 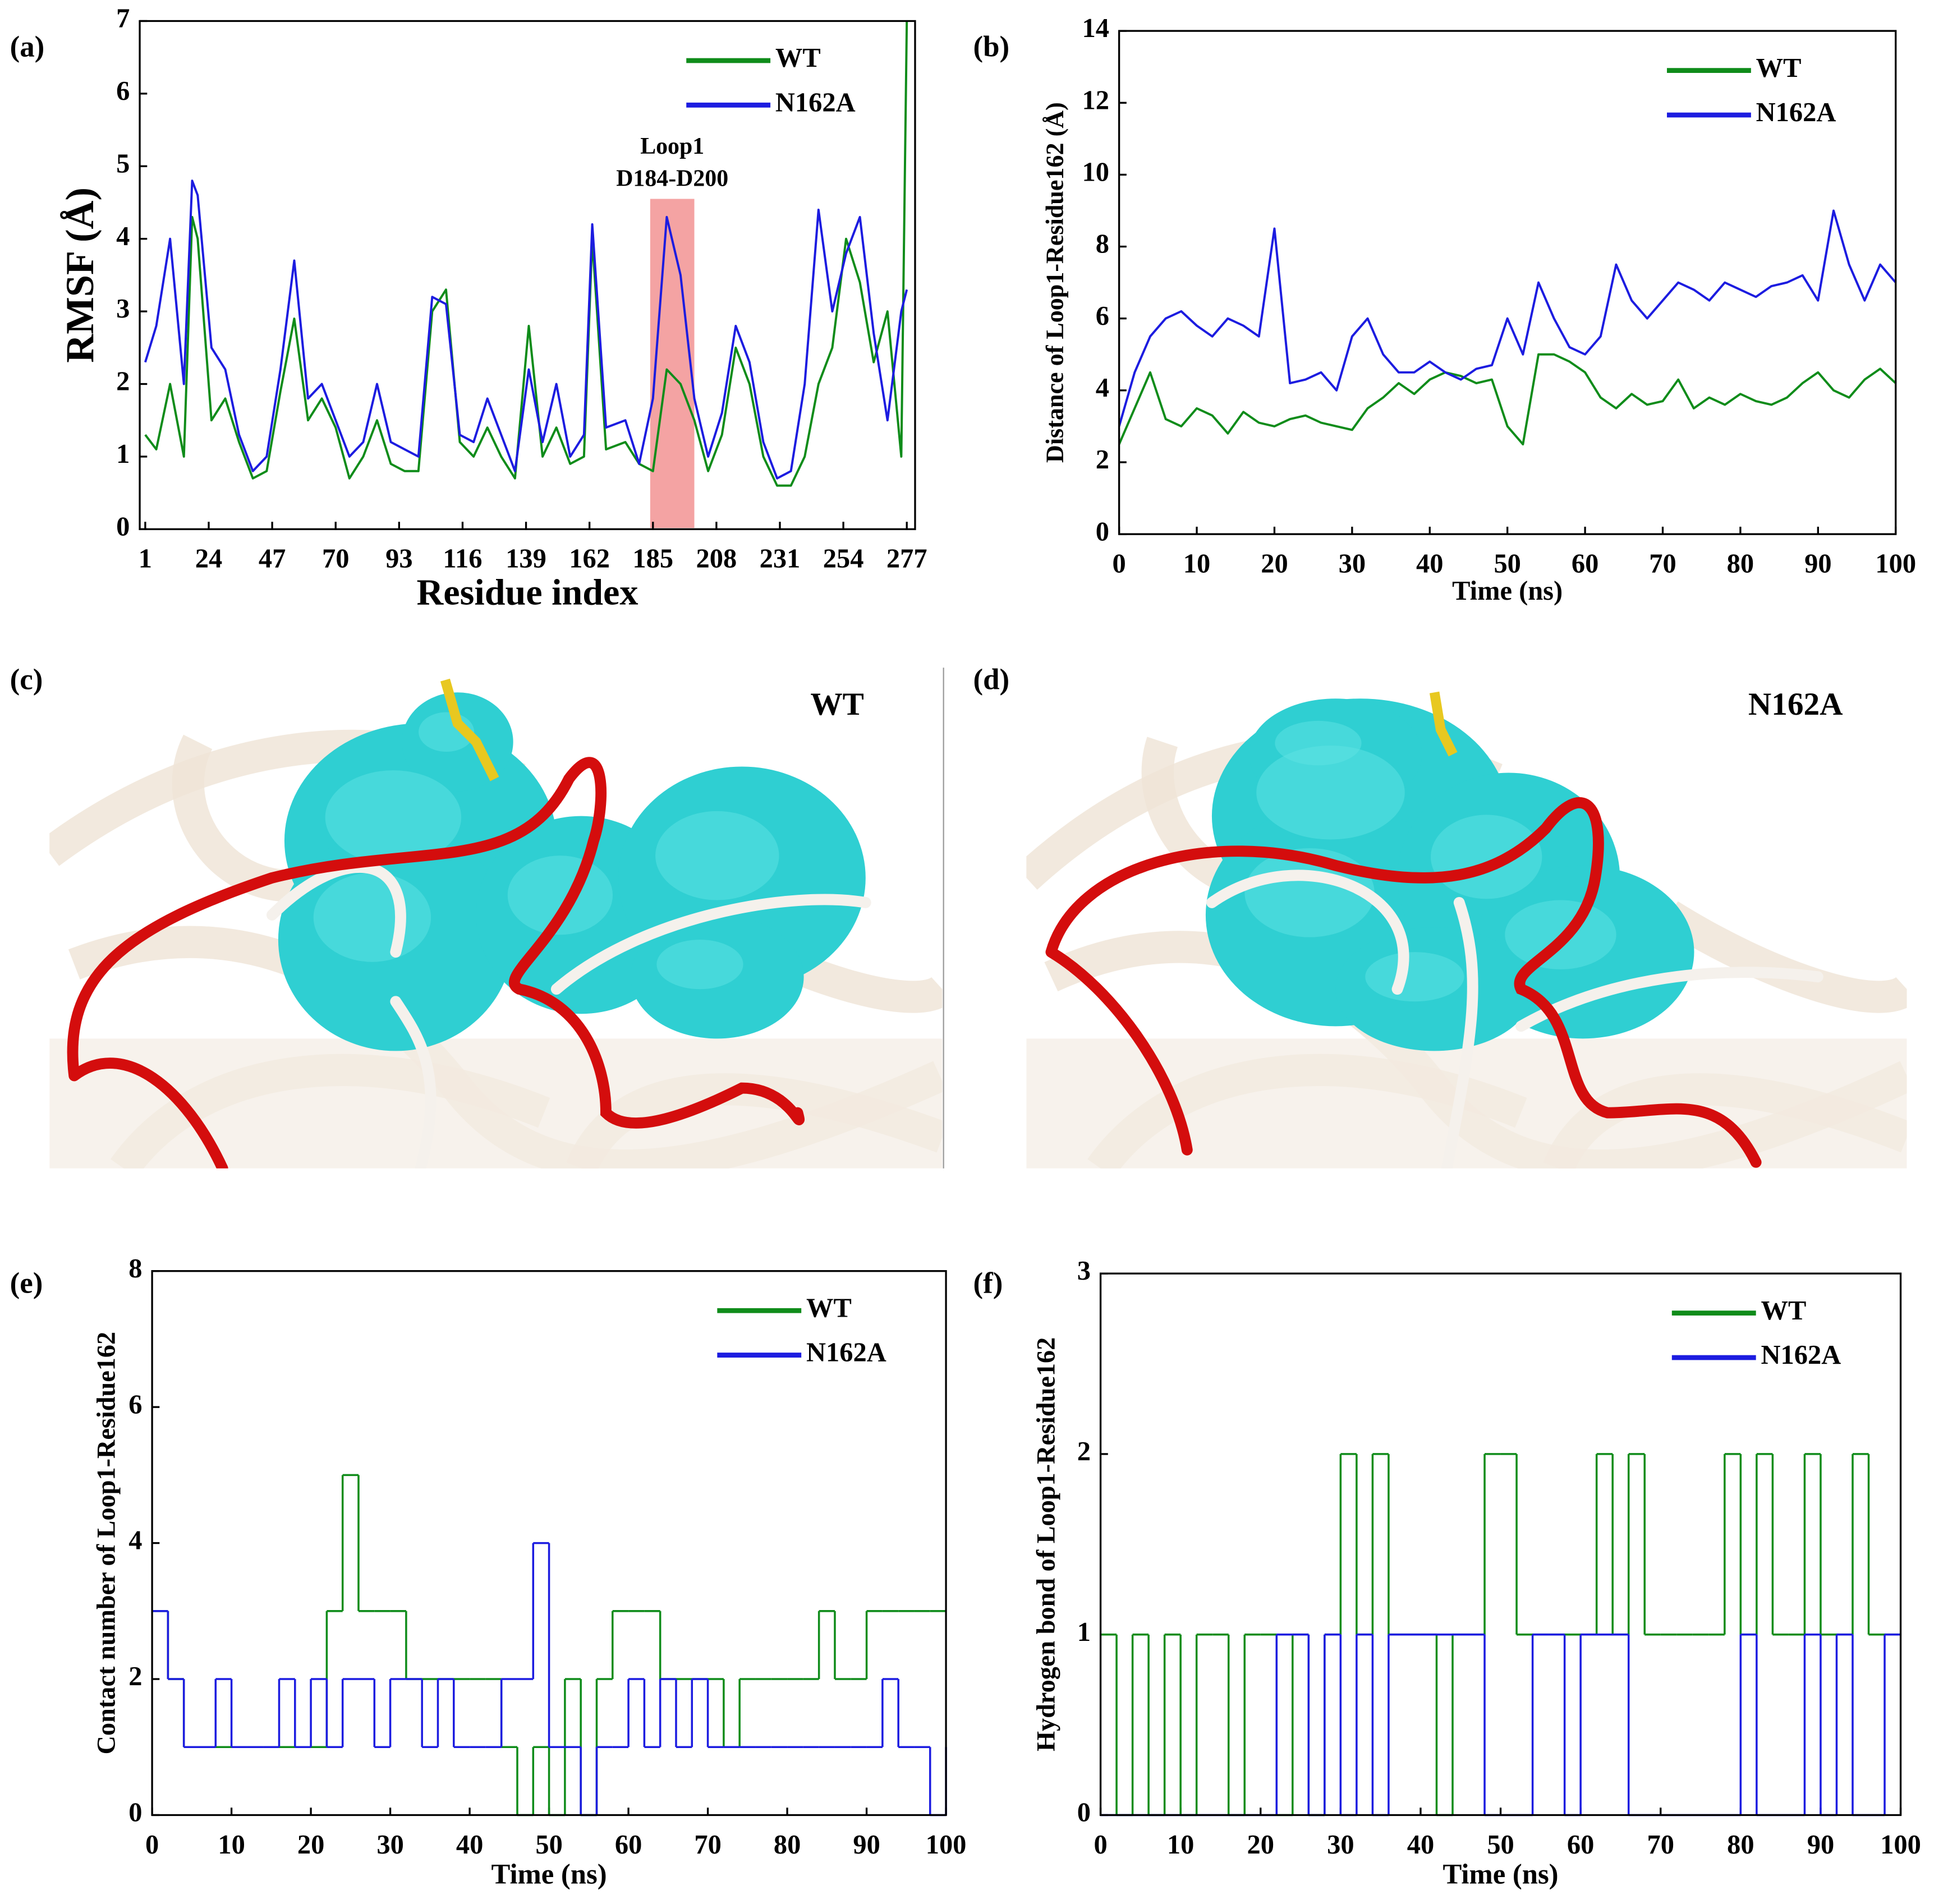 I want to click on annotation: Loop1, so click(x=672, y=146).